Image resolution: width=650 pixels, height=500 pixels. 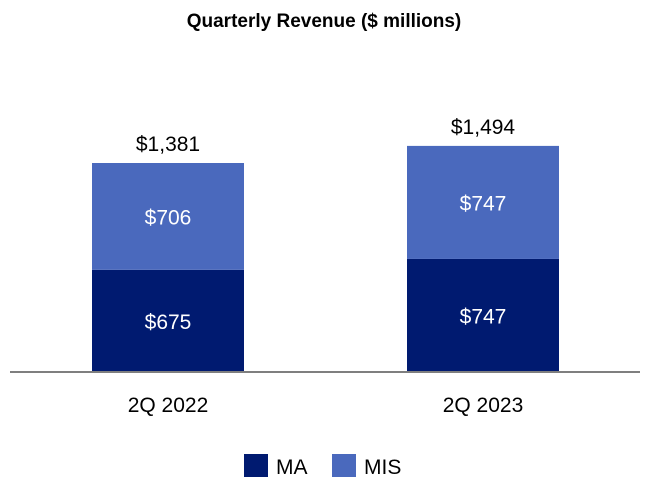 I want to click on data-label-ma-0: $675, so click(x=168, y=322).